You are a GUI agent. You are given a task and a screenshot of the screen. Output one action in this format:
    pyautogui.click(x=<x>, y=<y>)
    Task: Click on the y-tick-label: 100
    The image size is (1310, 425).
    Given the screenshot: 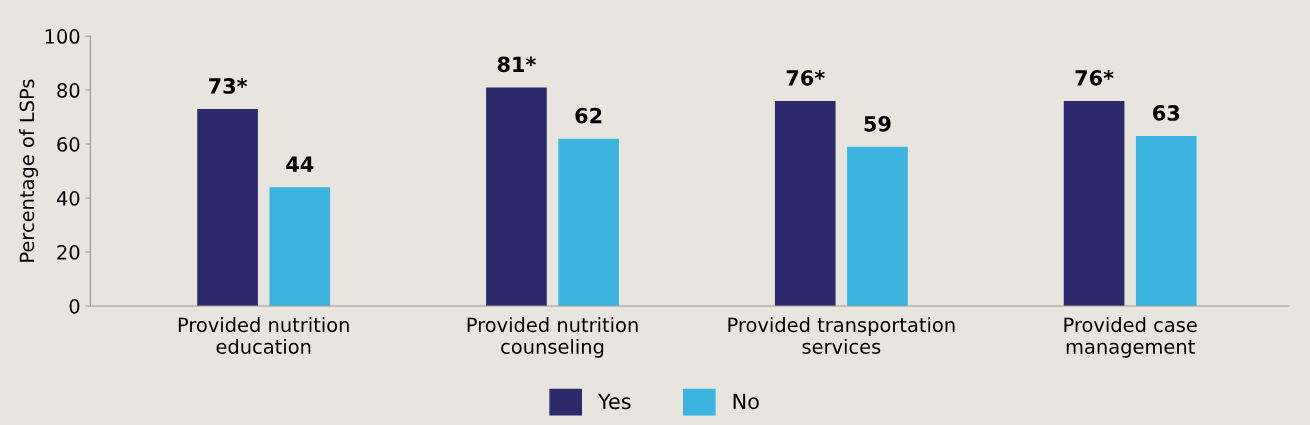 What is the action you would take?
    pyautogui.click(x=62, y=36)
    